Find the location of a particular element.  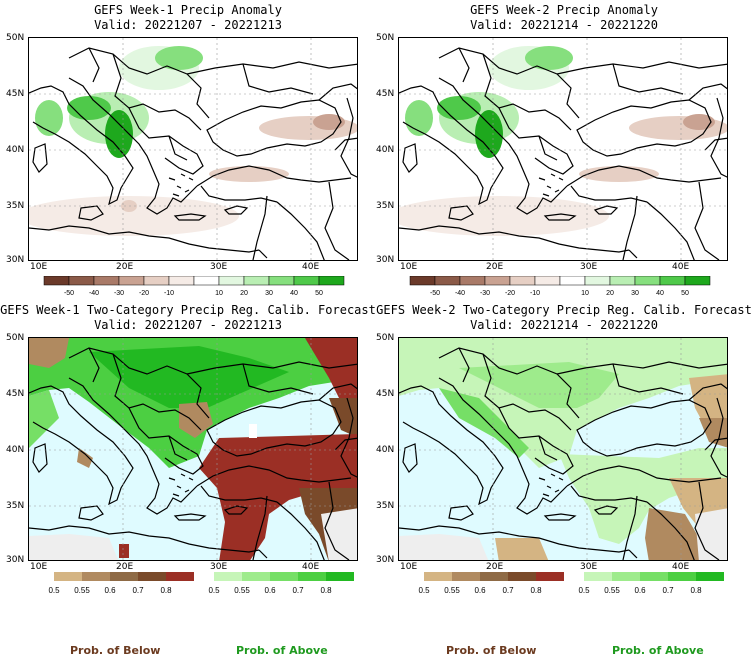

prob-below-label: Prob. of Below is located at coordinates (115, 650).